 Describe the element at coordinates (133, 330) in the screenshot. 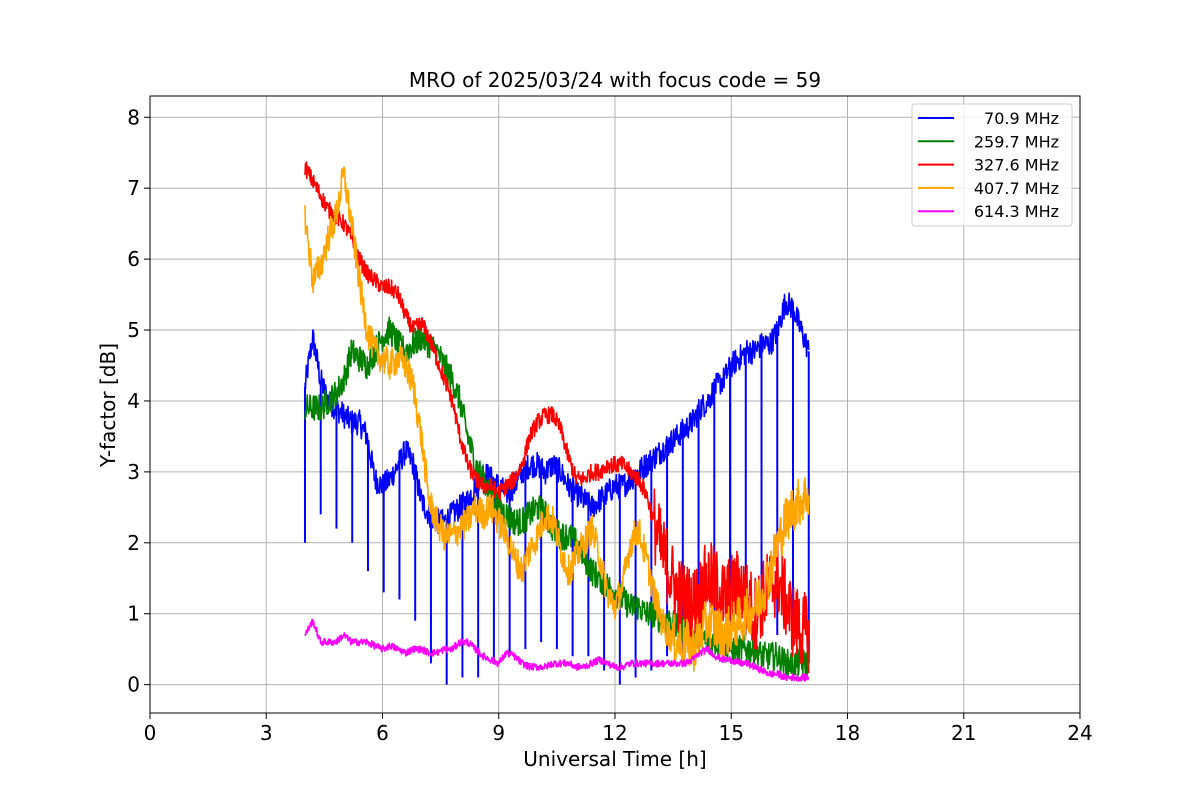

I see `y-tick-label: 5` at that location.